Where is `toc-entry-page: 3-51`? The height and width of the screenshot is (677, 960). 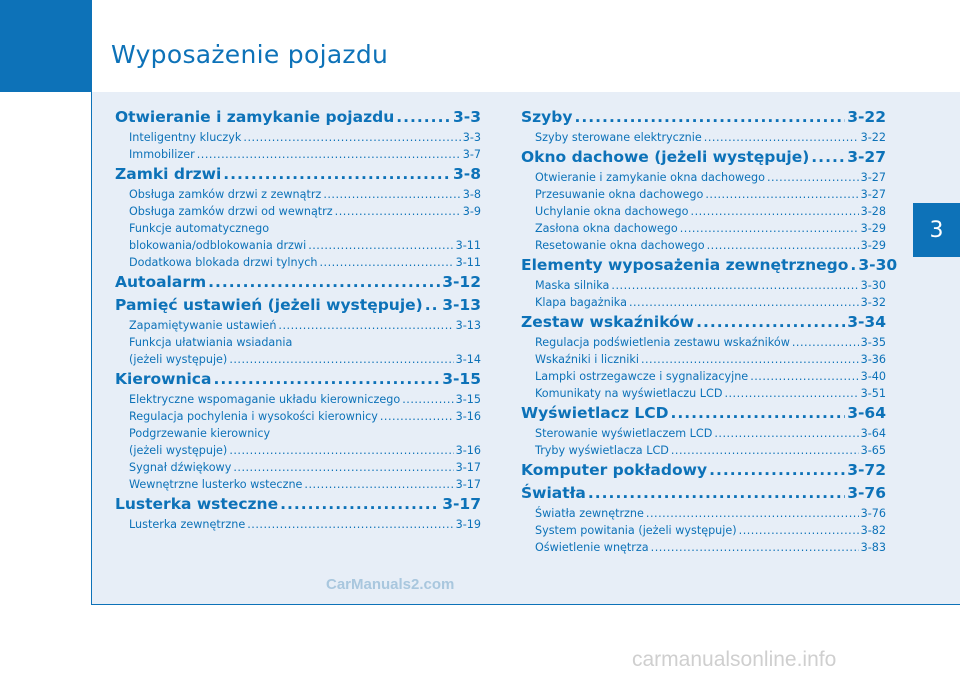 toc-entry-page: 3-51 is located at coordinates (873, 393).